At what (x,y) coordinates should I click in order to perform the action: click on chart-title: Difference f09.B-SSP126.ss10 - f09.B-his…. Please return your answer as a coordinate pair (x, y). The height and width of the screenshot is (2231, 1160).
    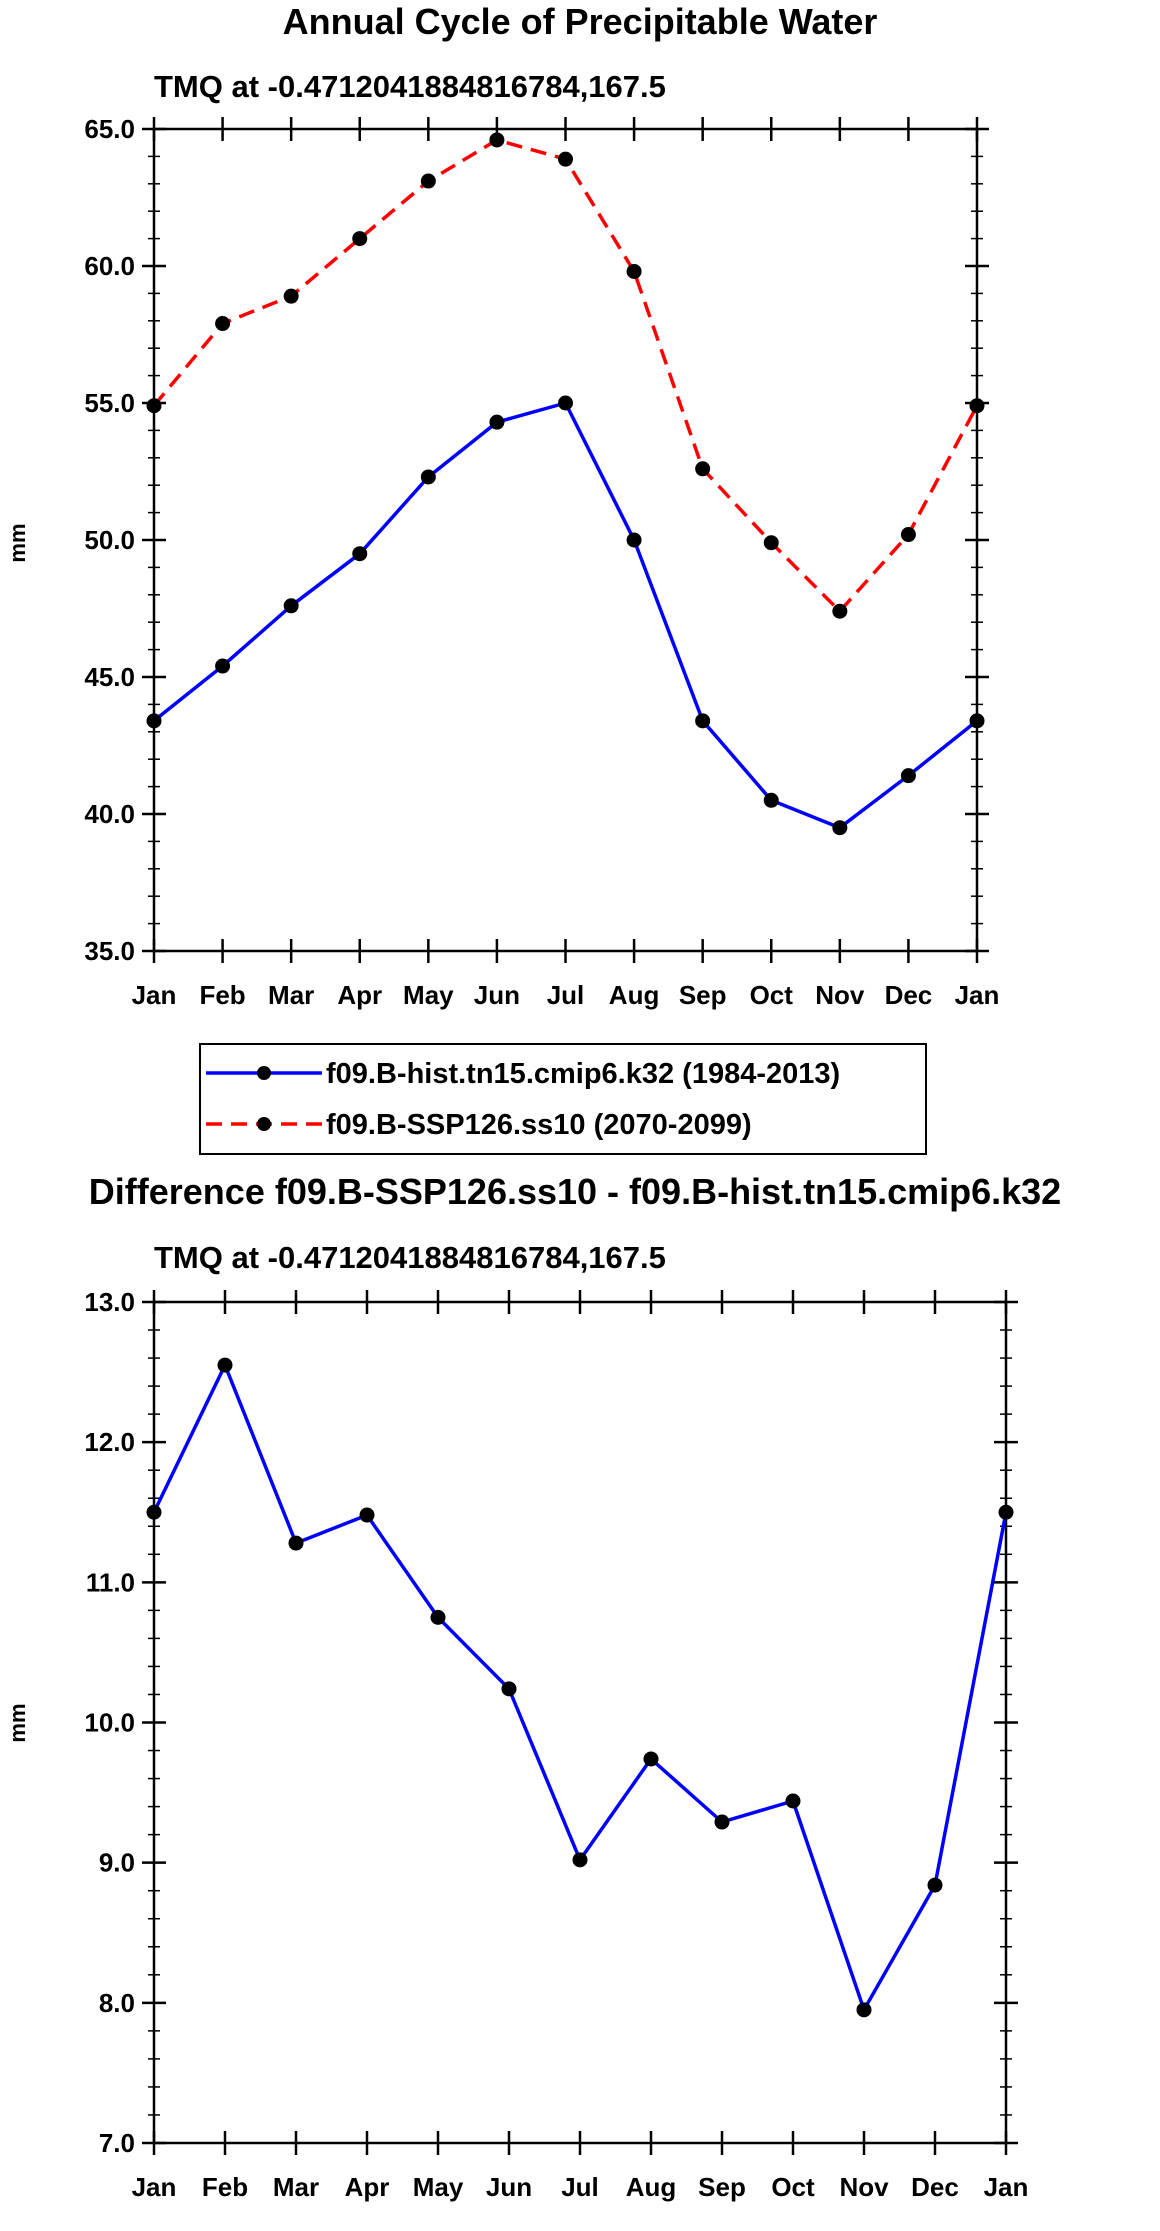
    Looking at the image, I should click on (575, 1191).